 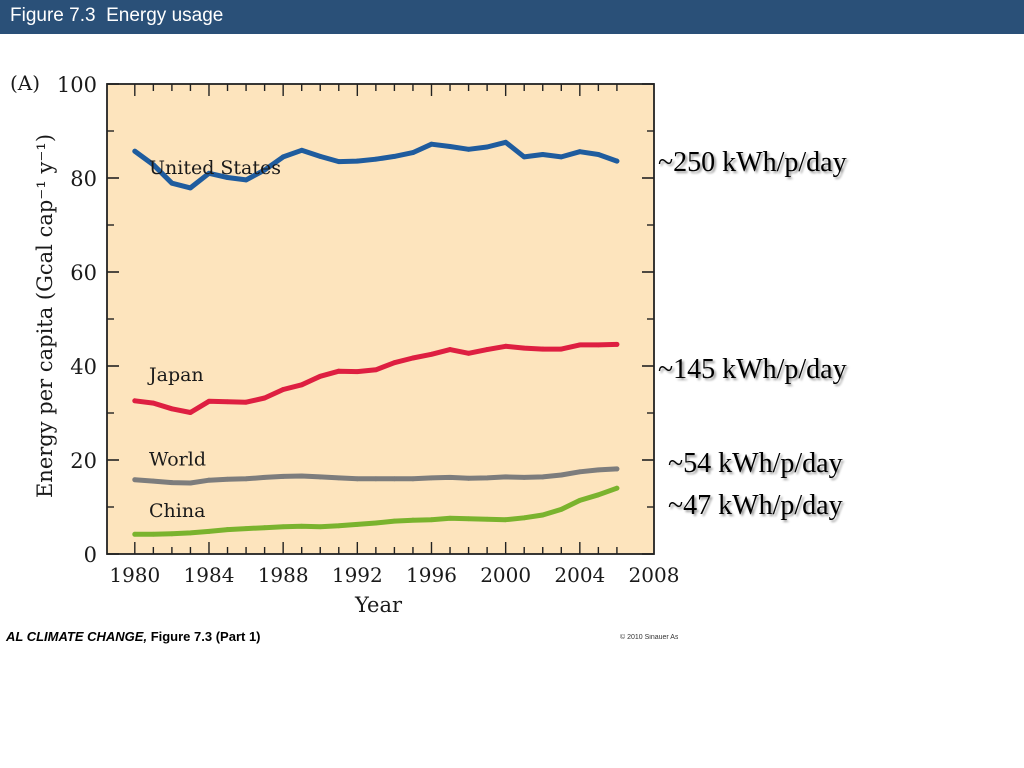 What do you see at coordinates (83, 367) in the screenshot?
I see `y-tick-label: 40` at bounding box center [83, 367].